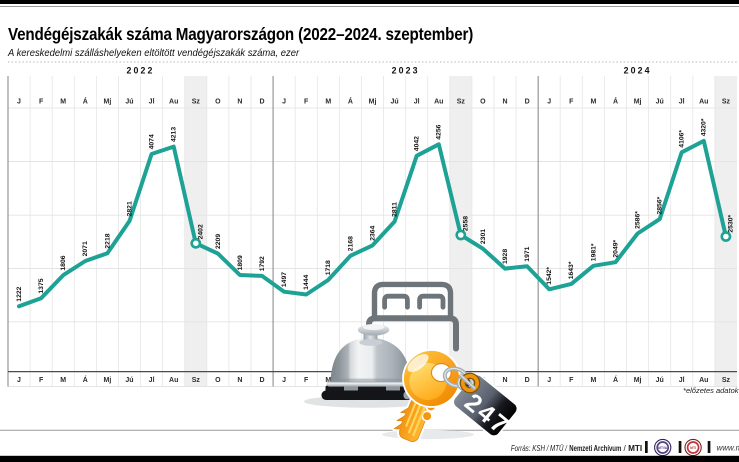 This screenshot has width=739, height=462. I want to click on svg-text: 2558, so click(465, 223).